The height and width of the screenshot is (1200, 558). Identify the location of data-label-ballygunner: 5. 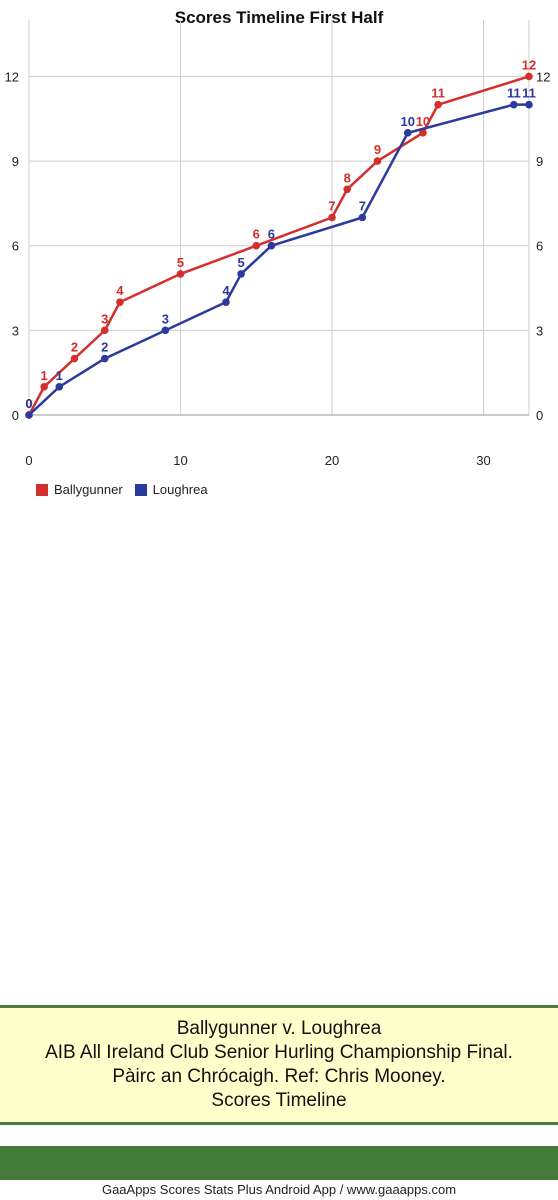
(180, 262).